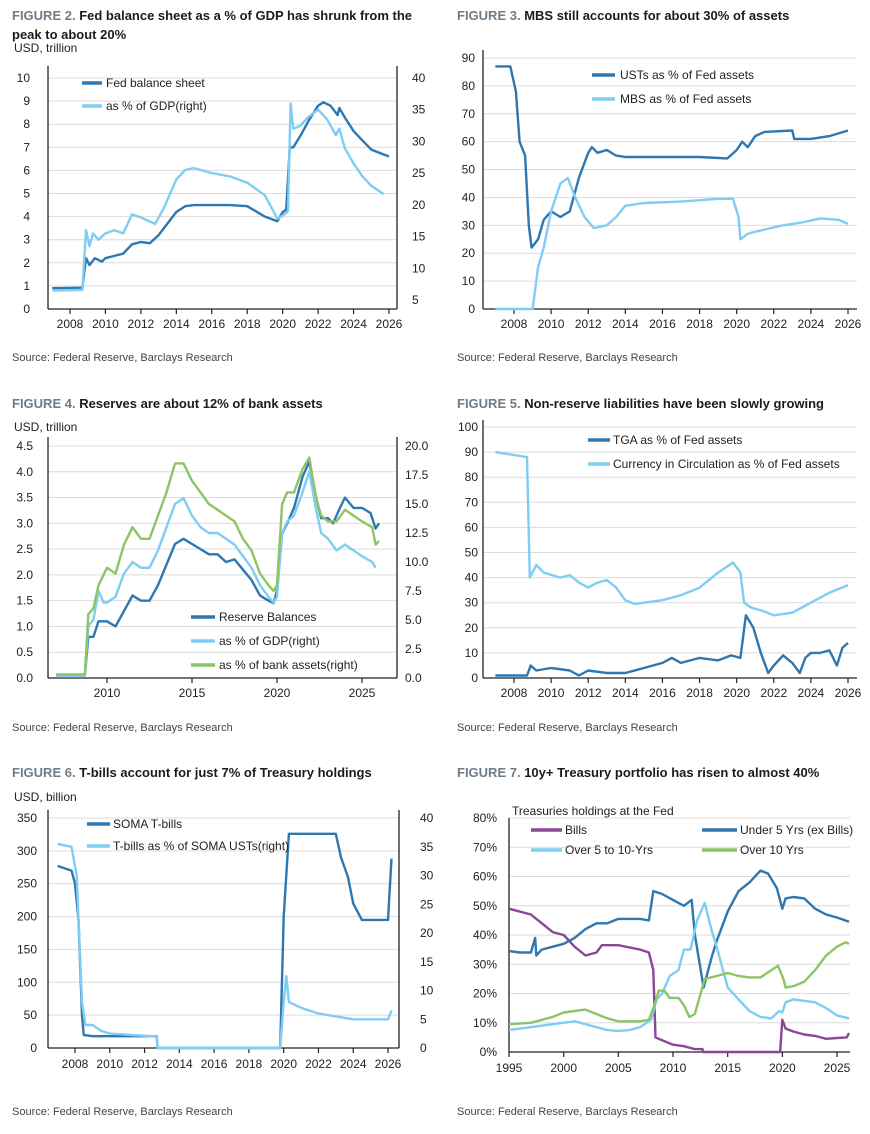 The image size is (870, 1134). Describe the element at coordinates (26, 170) in the screenshot. I see `y-tick-label: 6` at that location.